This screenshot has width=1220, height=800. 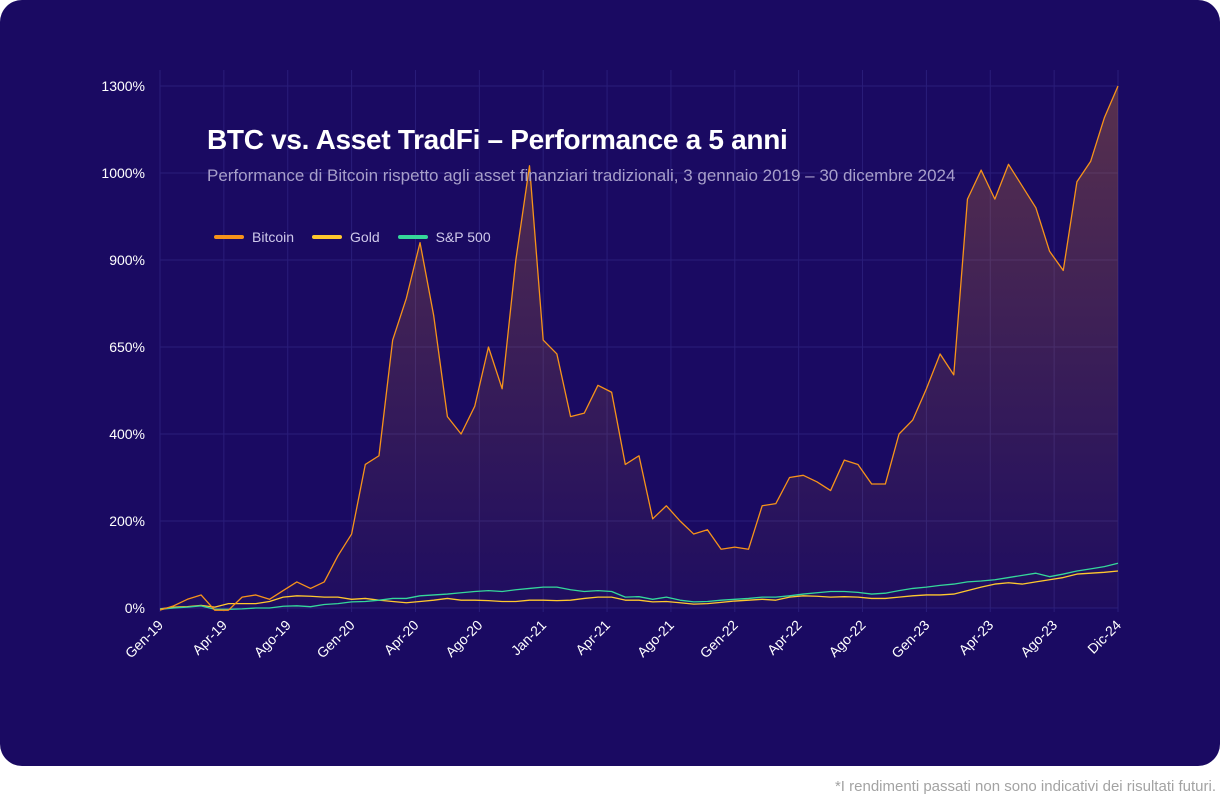 I want to click on x-tick-label: Apr-22, so click(x=784, y=637).